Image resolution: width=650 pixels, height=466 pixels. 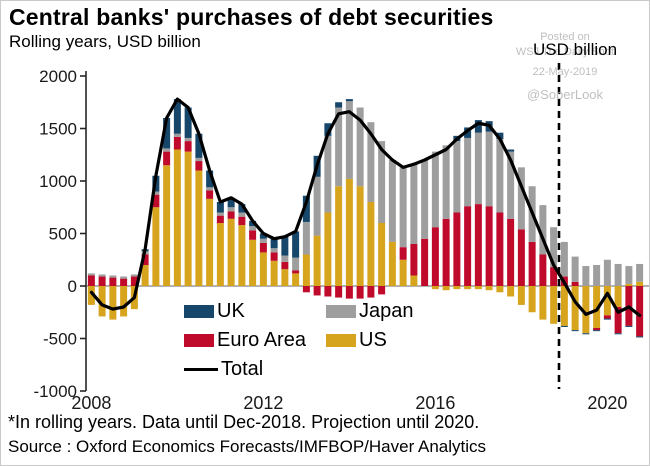 What do you see at coordinates (341, 311) in the screenshot?
I see `japan-swatch-icon` at bounding box center [341, 311].